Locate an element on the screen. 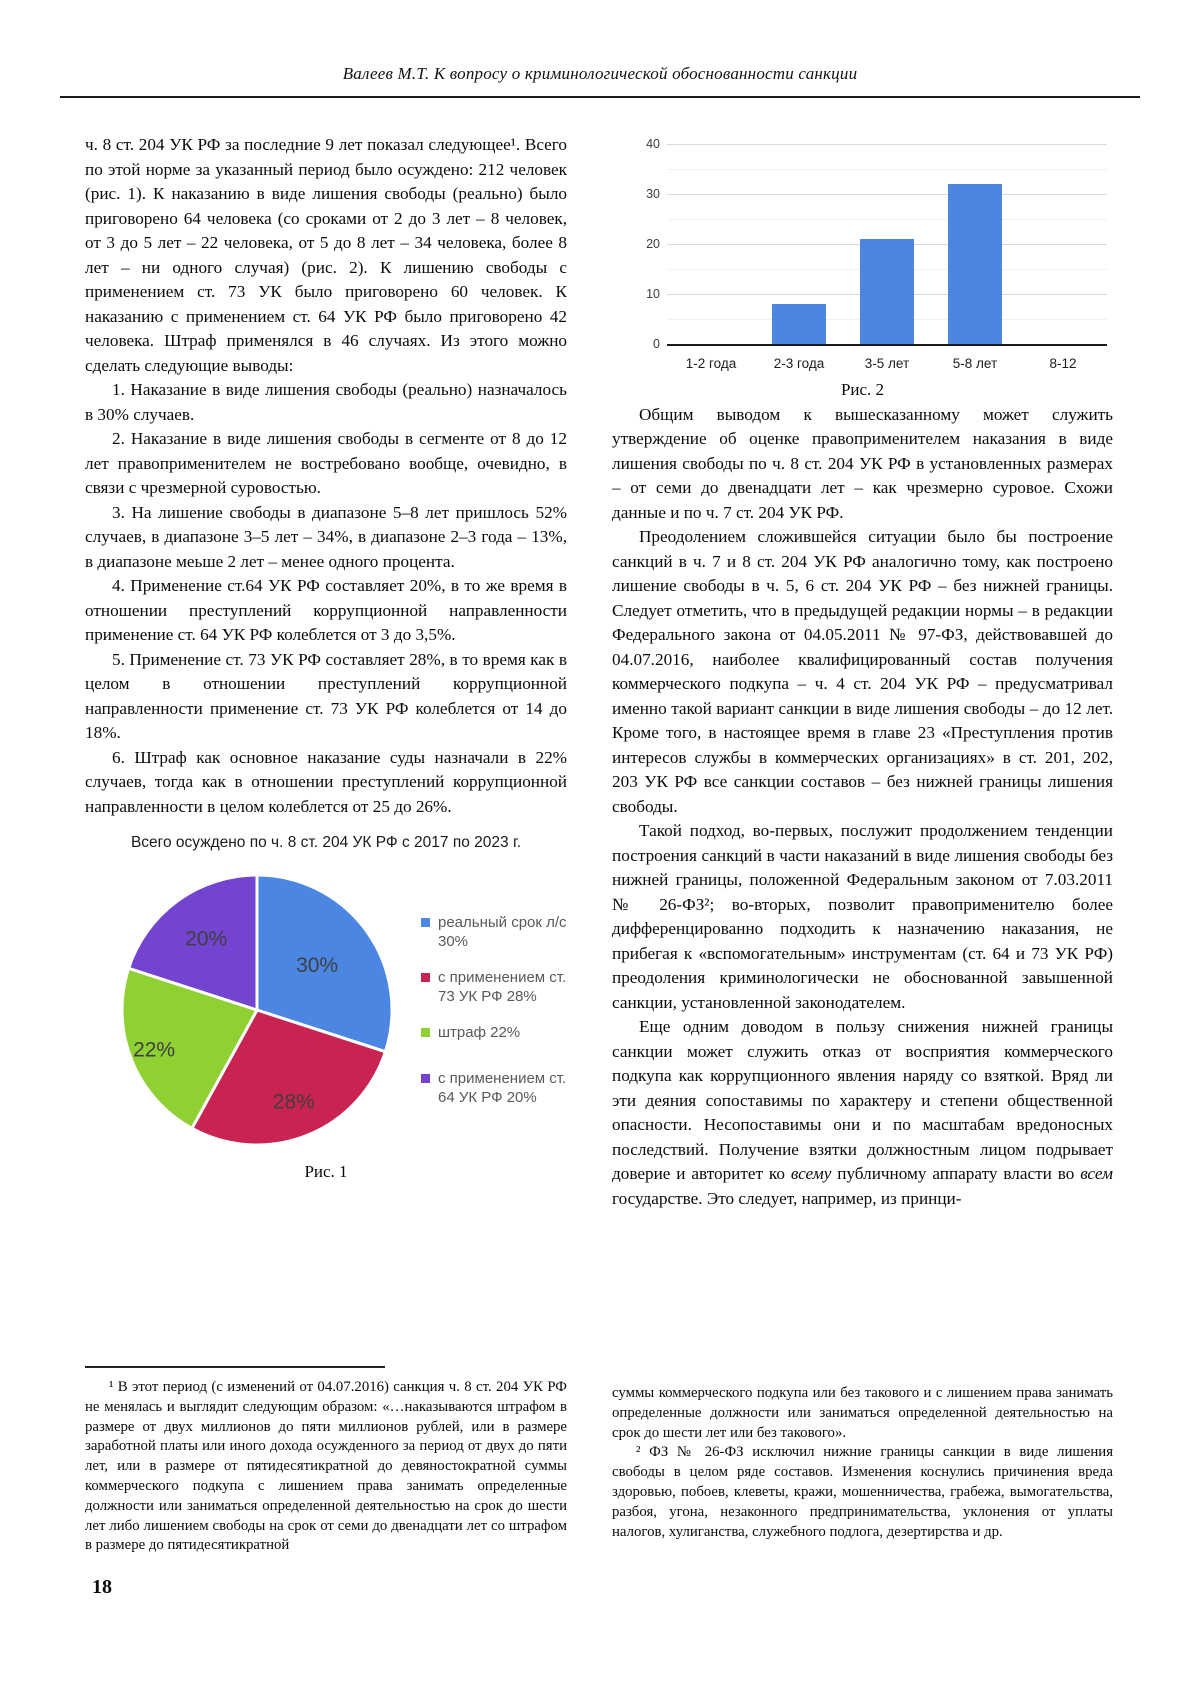  y-tick-label: 10 is located at coordinates (653, 294).